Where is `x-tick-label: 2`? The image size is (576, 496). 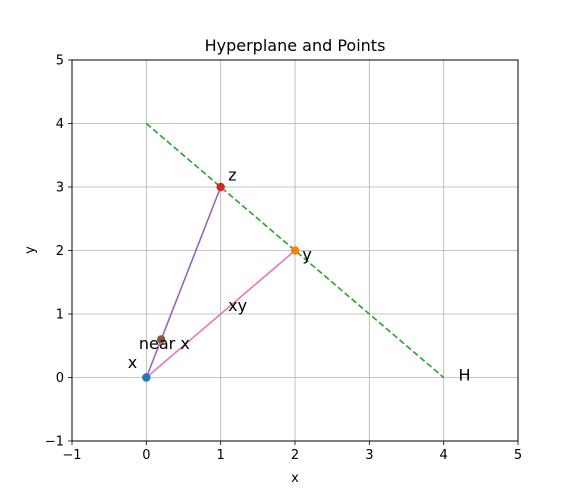 x-tick-label: 2 is located at coordinates (295, 455).